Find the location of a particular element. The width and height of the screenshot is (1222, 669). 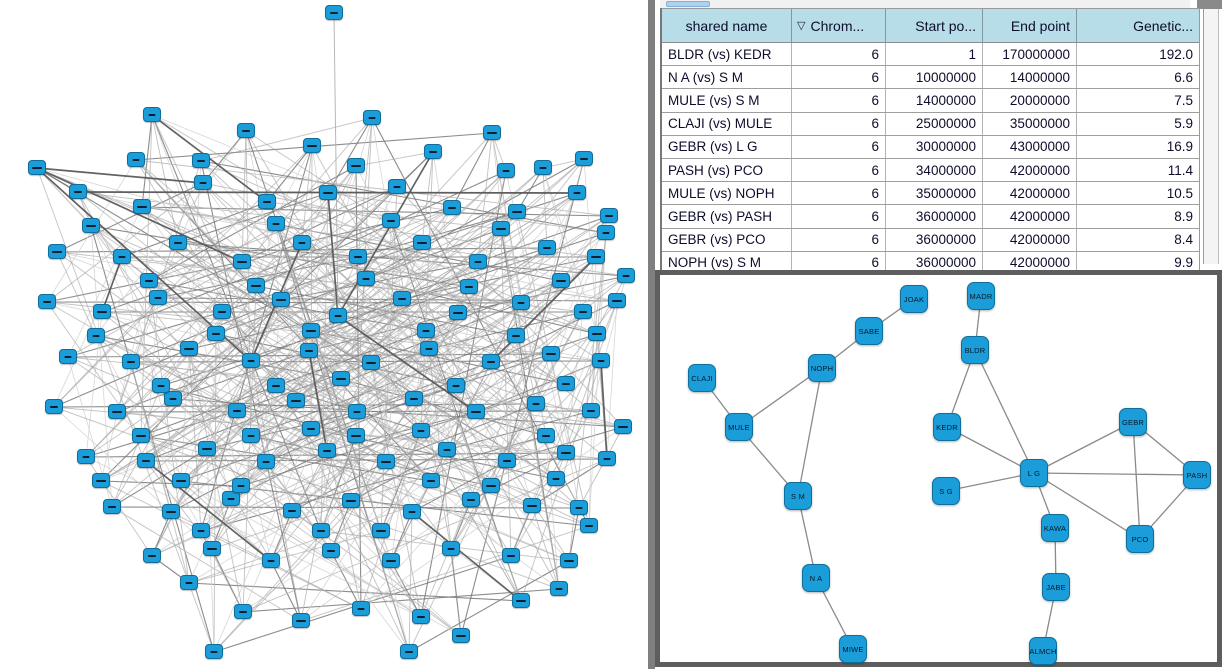

table-row: MULE (vs) S M 6 14000000 20000000 7.5 is located at coordinates (930, 101).